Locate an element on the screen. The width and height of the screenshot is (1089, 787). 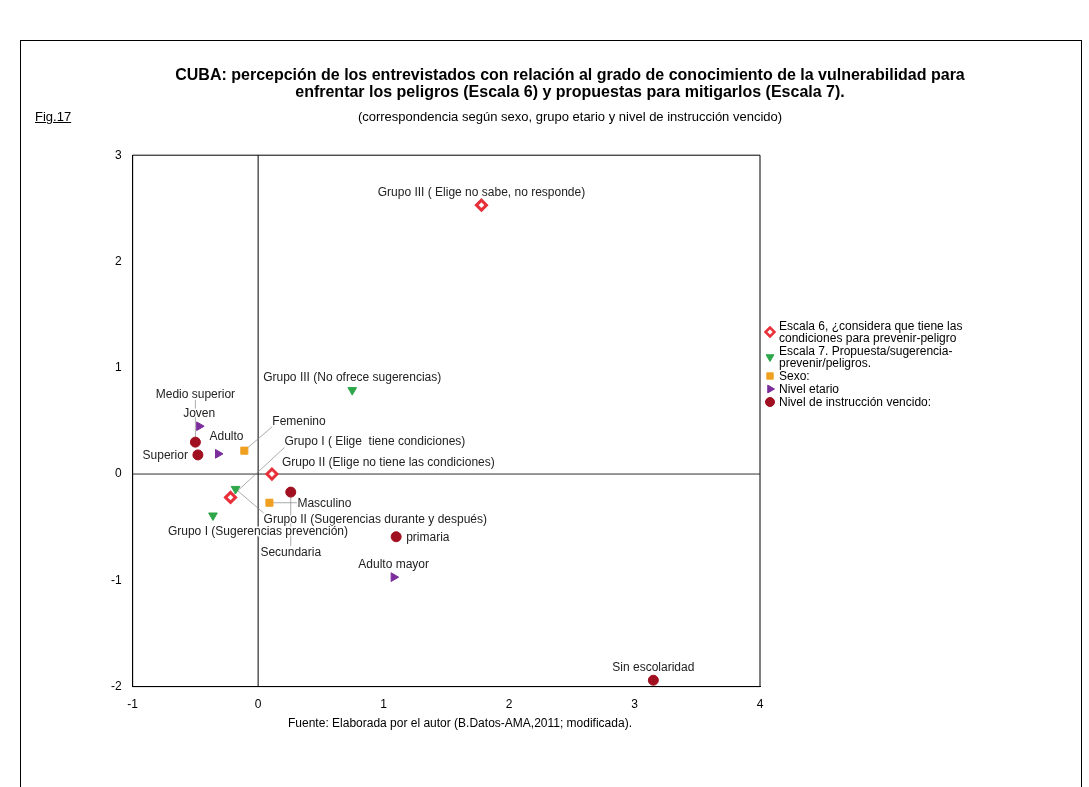
y-tick-label: -2 is located at coordinates (116, 685).